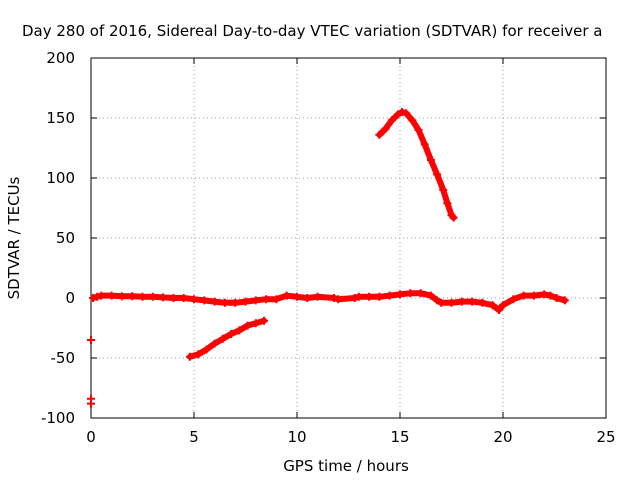  I want to click on x-axis-title: GPS time / hours, so click(346, 466).